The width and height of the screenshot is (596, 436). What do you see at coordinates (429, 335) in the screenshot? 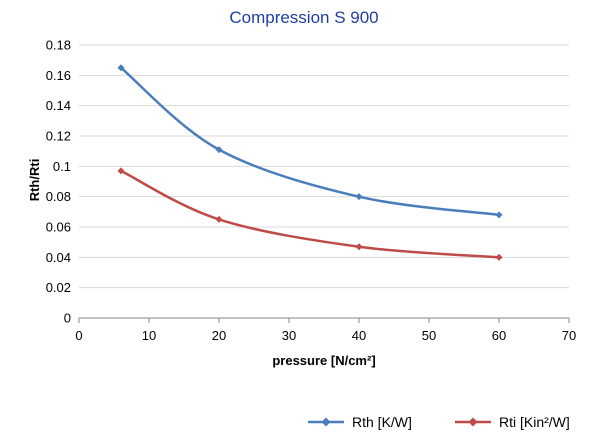
I see `x-tick-label: 50` at bounding box center [429, 335].